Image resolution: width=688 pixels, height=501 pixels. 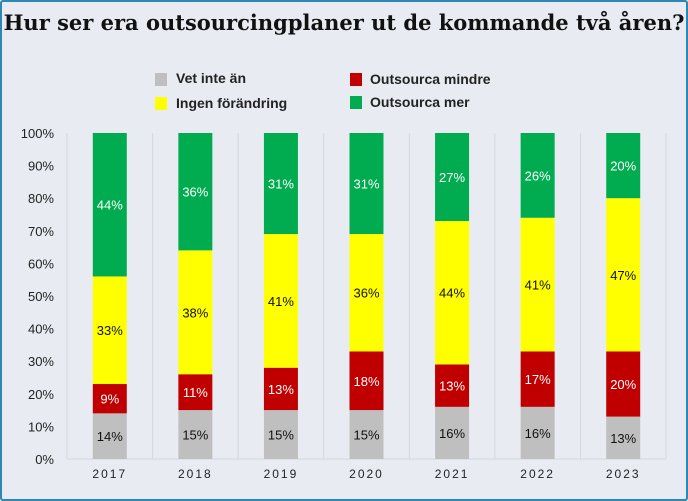 I want to click on y-tick-label: 90%, so click(x=41, y=166).